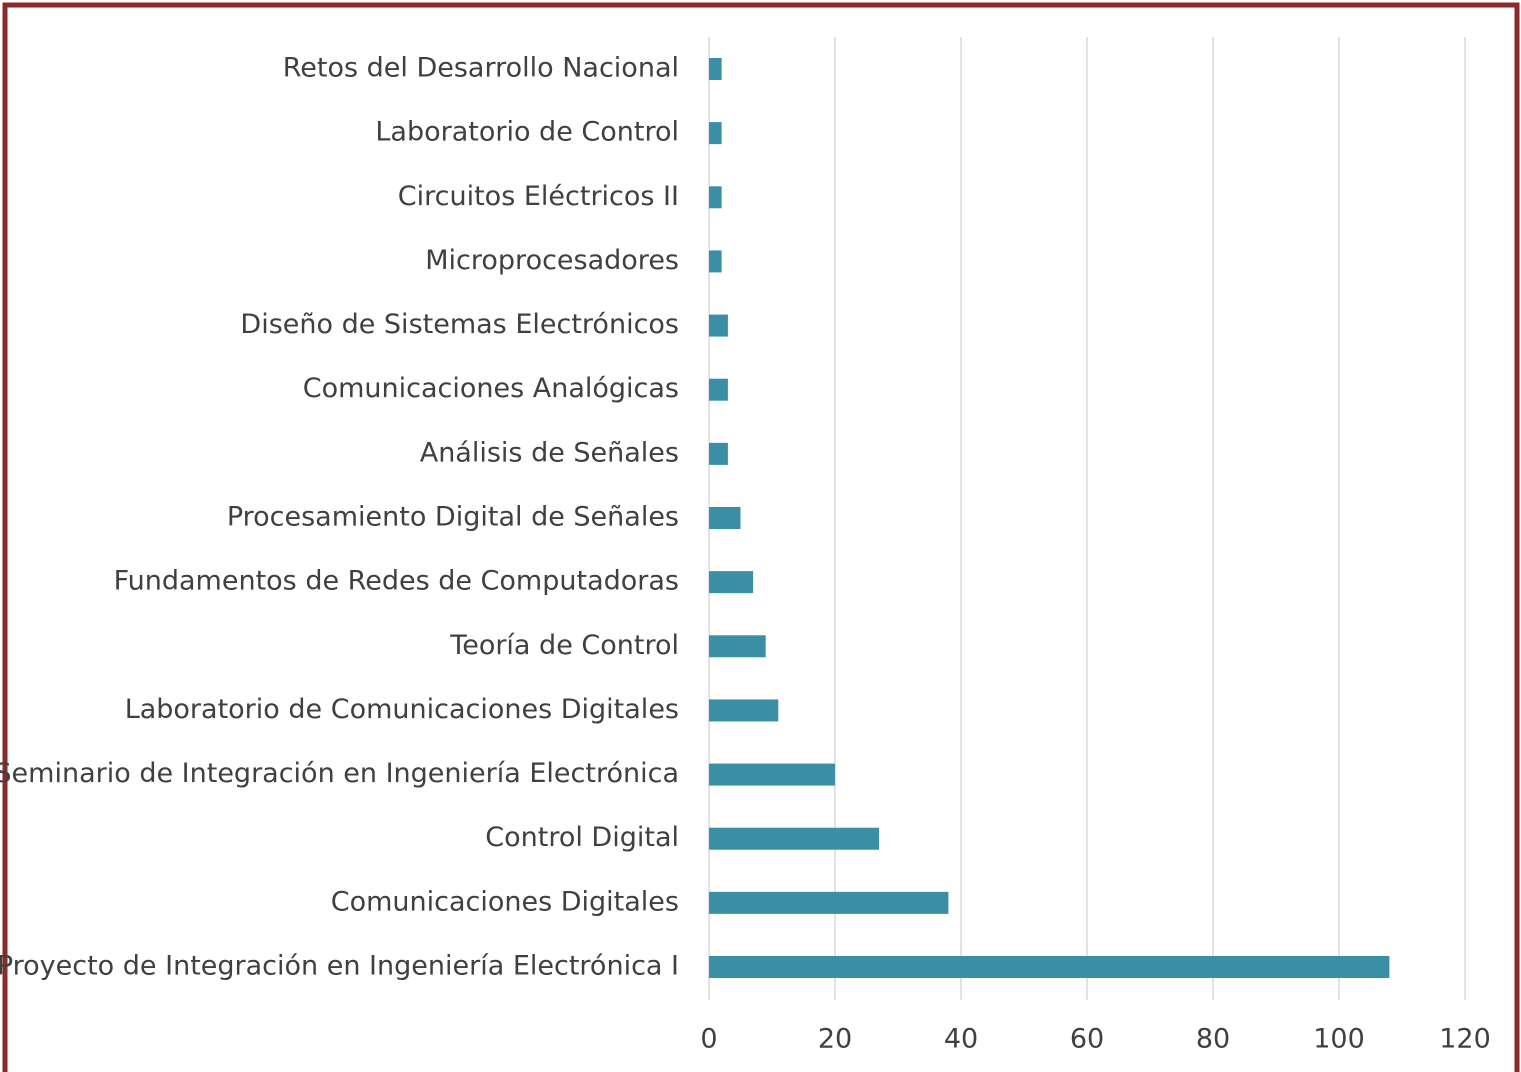  Describe the element at coordinates (459, 324) in the screenshot. I see `y-tick-label: Diseño de Sistemas Electrónicos` at that location.